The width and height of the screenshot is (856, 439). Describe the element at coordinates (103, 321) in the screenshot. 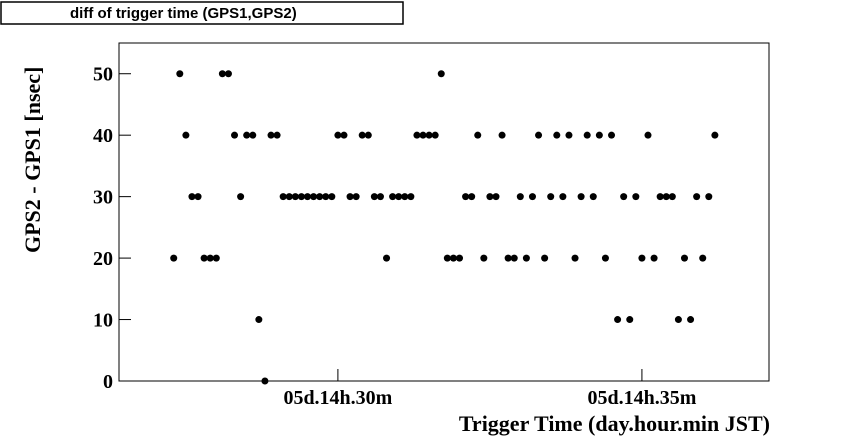

I see `y-tick-label: 10` at that location.